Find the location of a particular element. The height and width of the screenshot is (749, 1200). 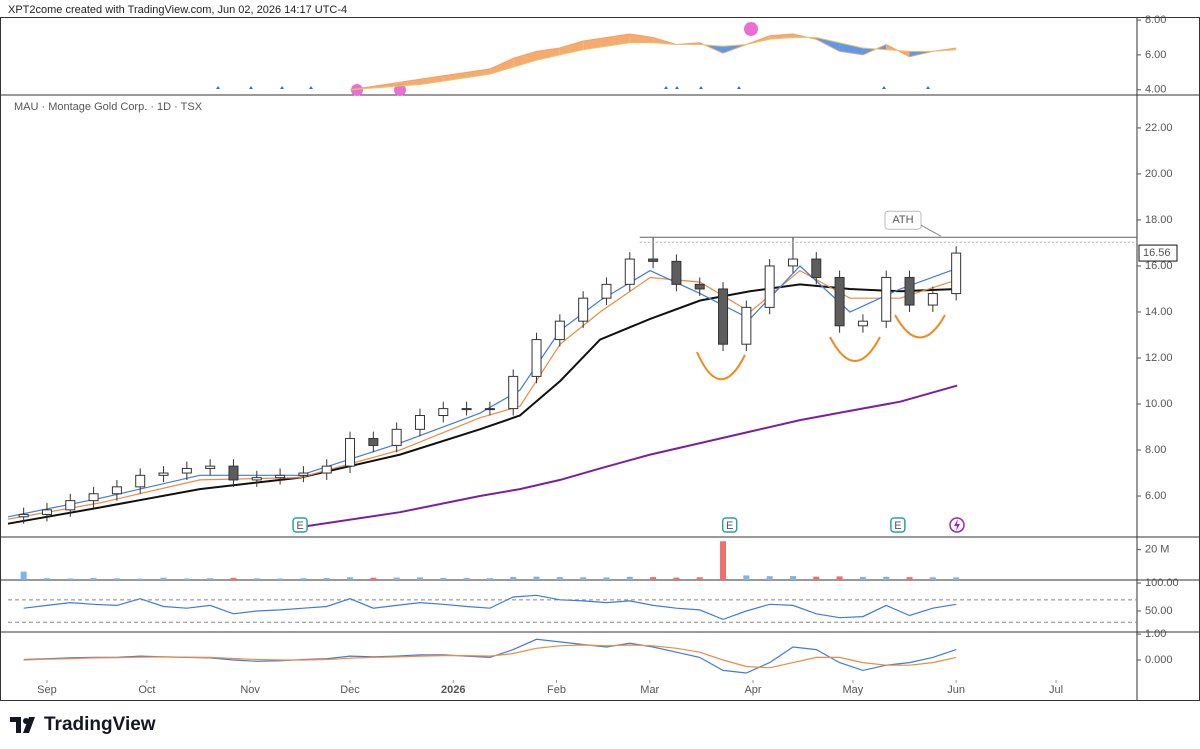

ath-label-box is located at coordinates (903, 220).